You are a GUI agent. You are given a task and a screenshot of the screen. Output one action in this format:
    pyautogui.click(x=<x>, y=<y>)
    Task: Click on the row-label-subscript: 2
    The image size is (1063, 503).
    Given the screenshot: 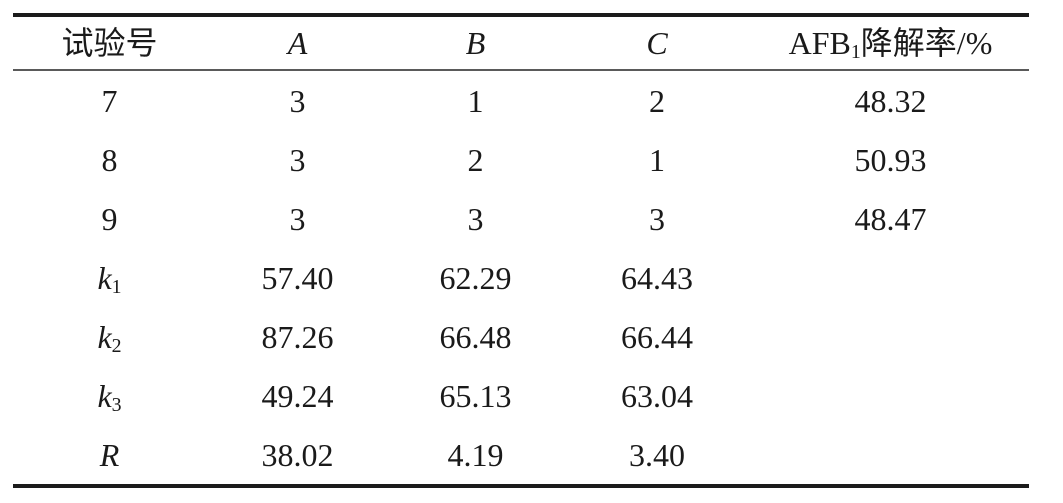 What is the action you would take?
    pyautogui.click(x=116, y=345)
    